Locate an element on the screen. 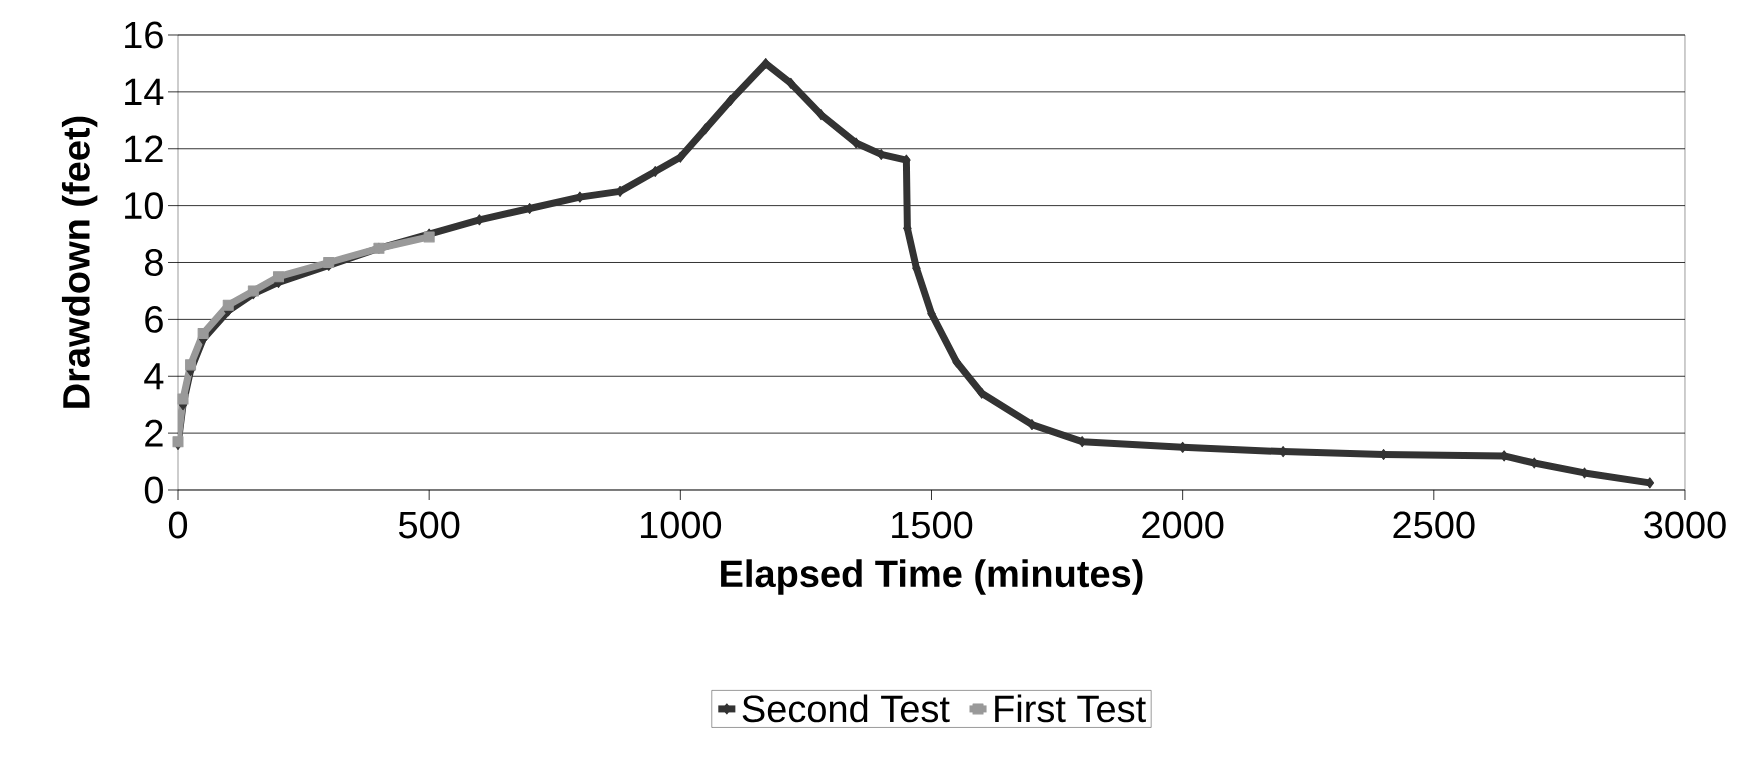 This screenshot has height=780, width=1740. x-tick-label: 0 is located at coordinates (178, 525).